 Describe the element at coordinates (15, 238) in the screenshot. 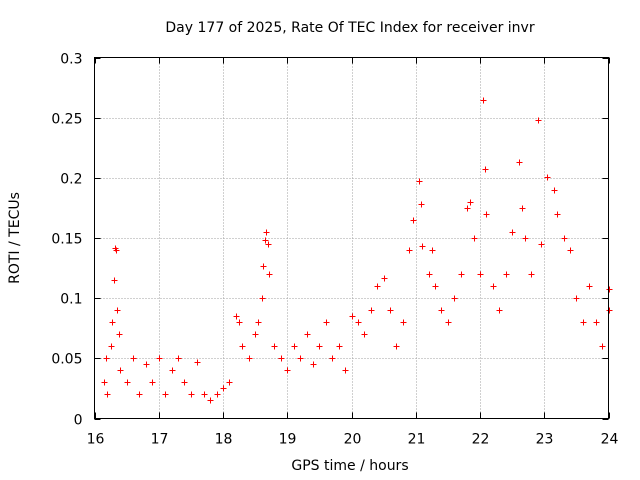

I see `y-axis-label: ROTI / TECUs` at that location.